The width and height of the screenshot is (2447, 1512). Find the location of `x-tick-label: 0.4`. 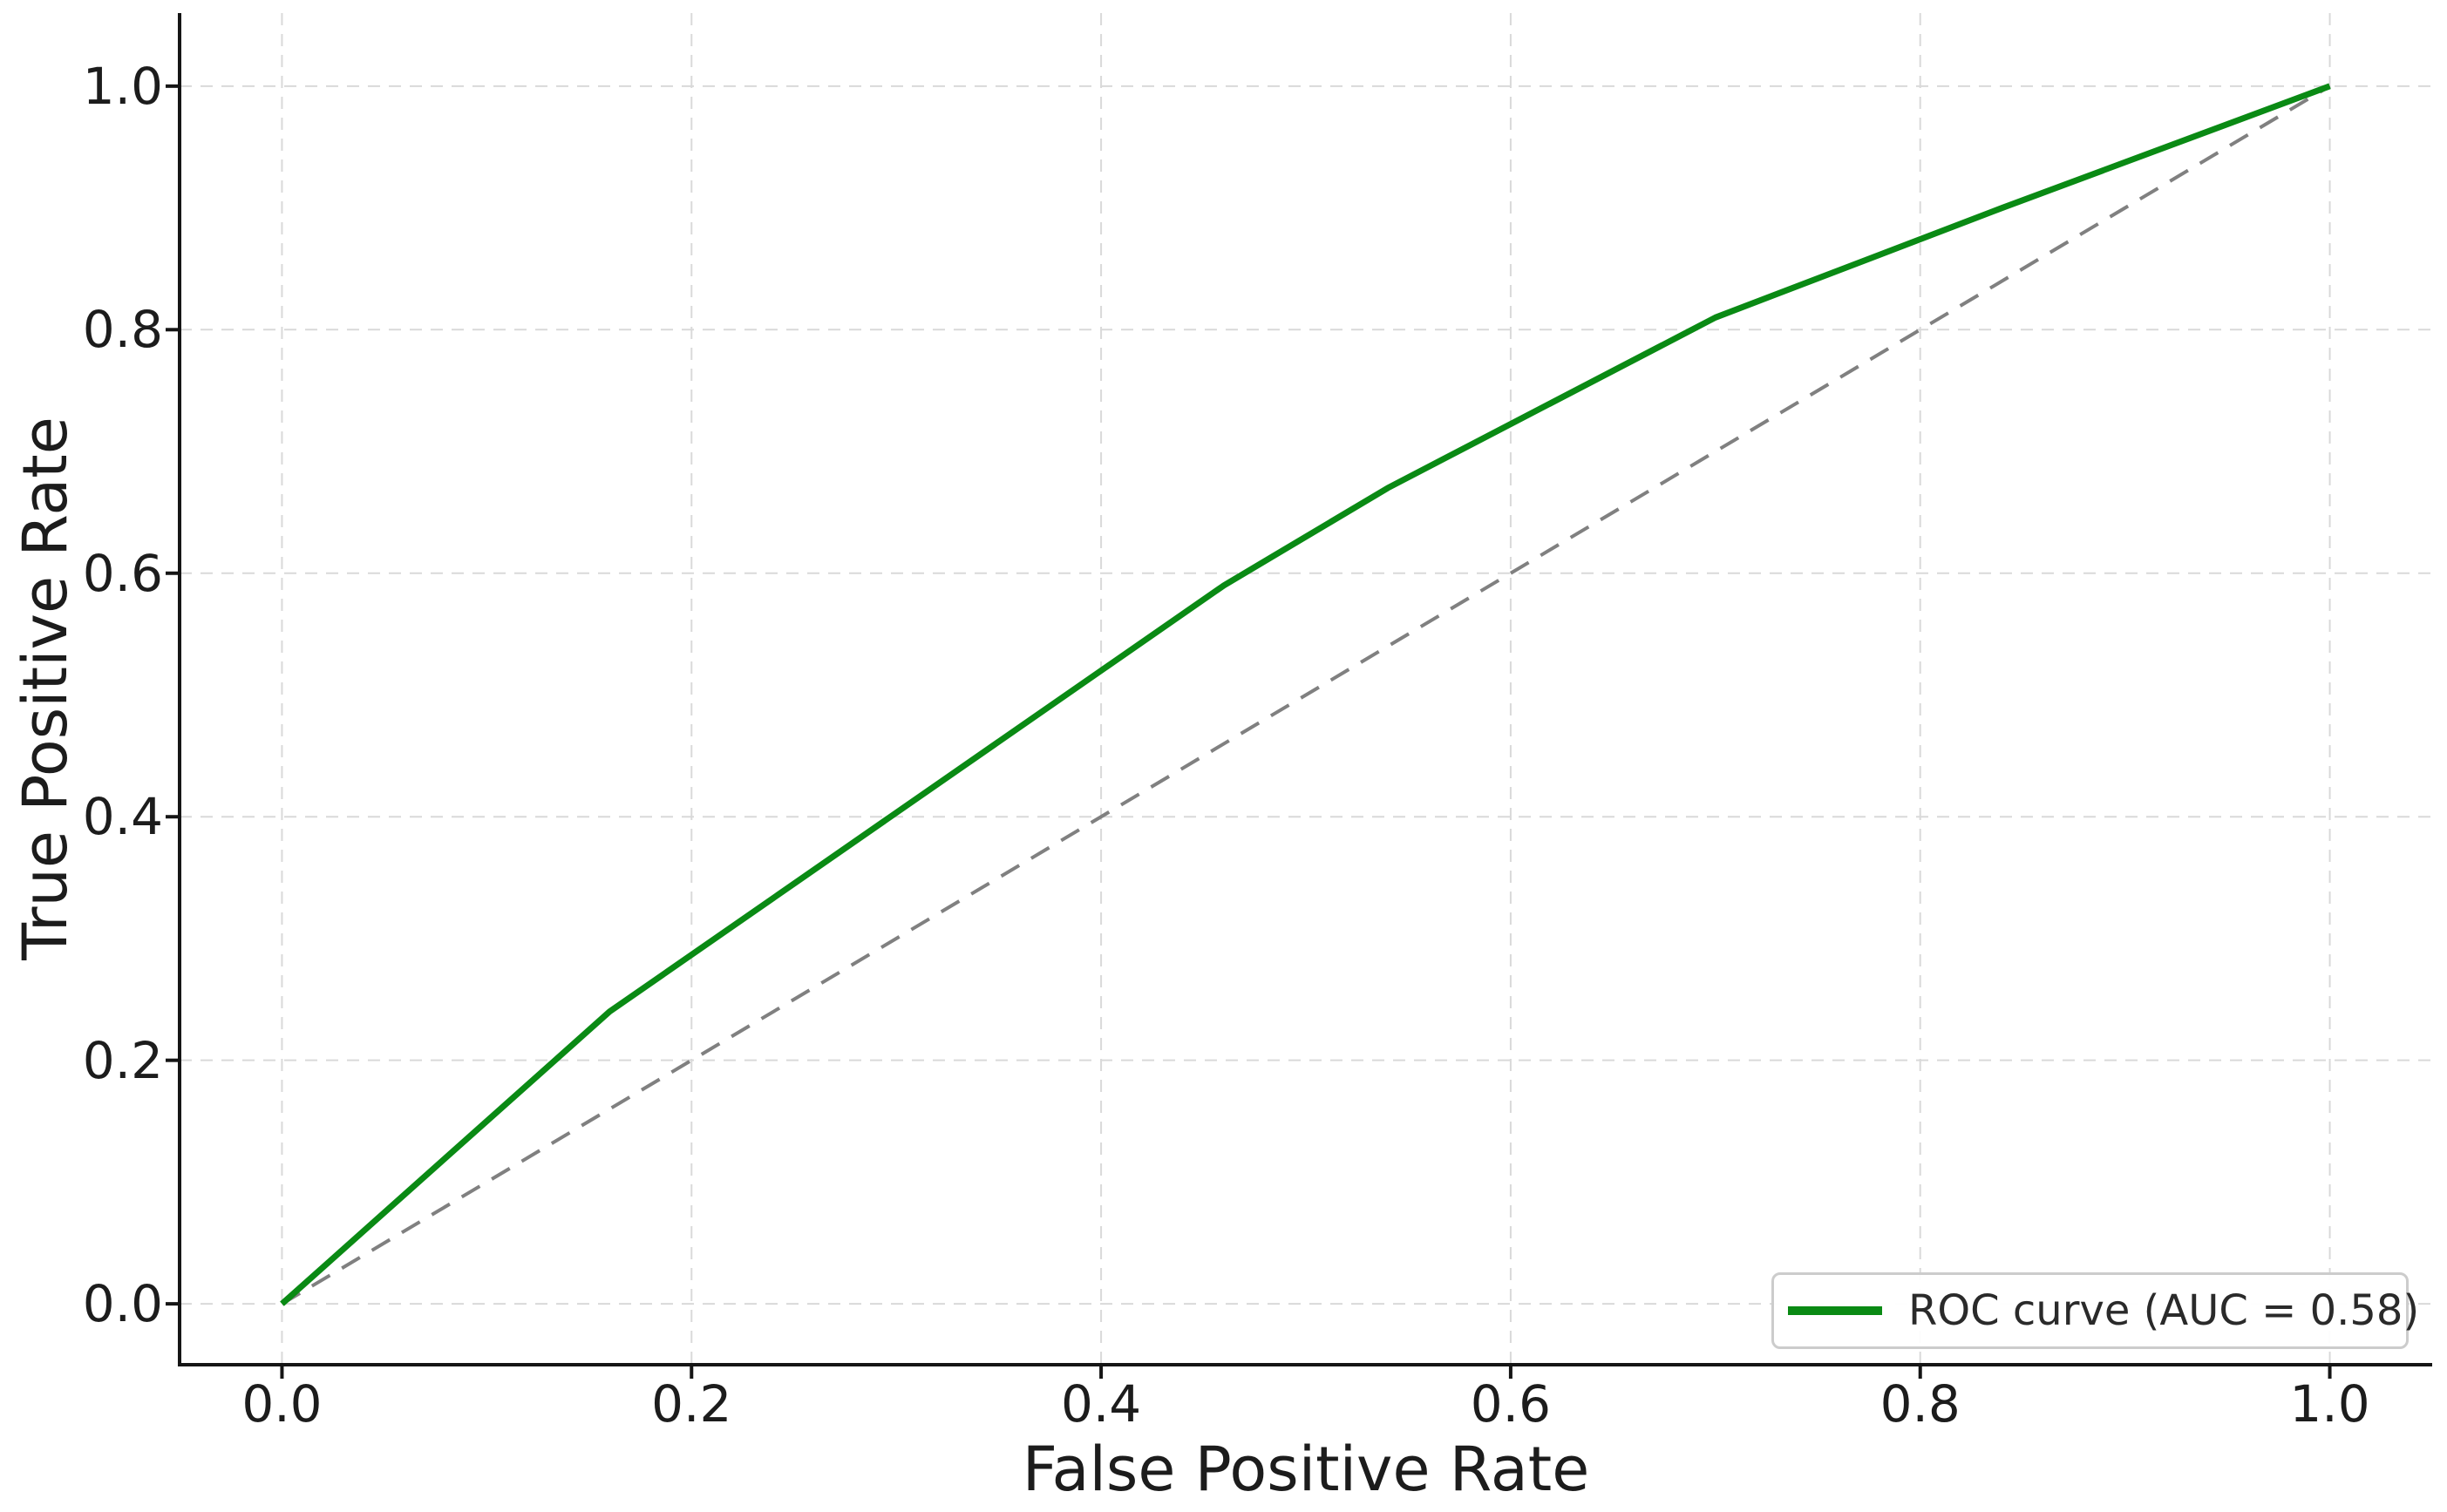

x-tick-label: 0.4 is located at coordinates (1101, 1404).